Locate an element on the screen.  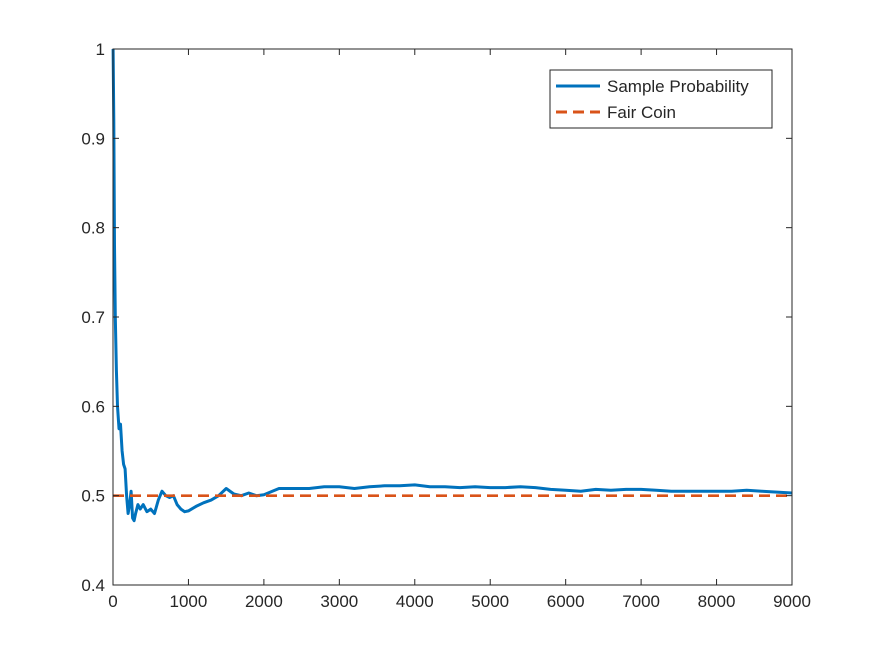
y-tick-label: 0.4 is located at coordinates (93, 585).